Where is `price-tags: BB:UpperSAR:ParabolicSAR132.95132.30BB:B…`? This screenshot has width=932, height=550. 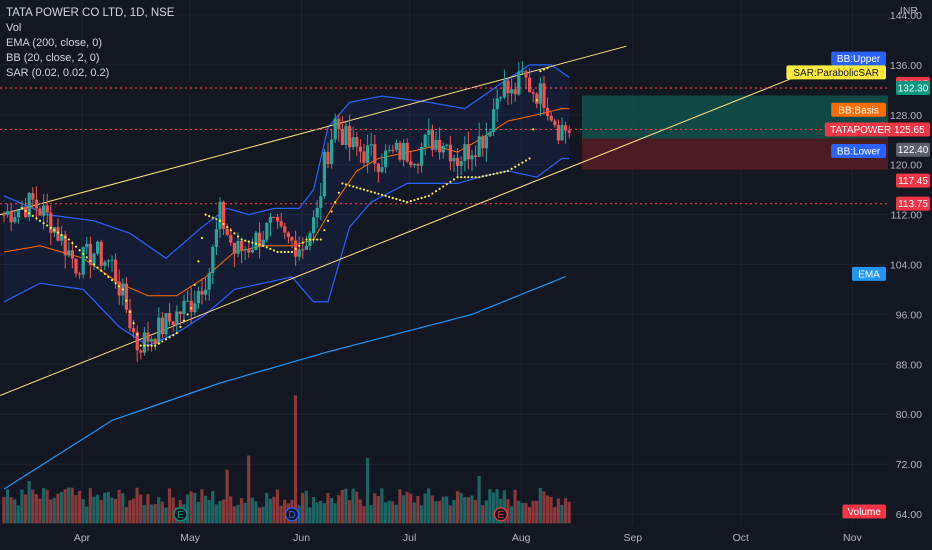 price-tags: BB:UpperSAR:ParabolicSAR132.95132.30BB:B… is located at coordinates (858, 285).